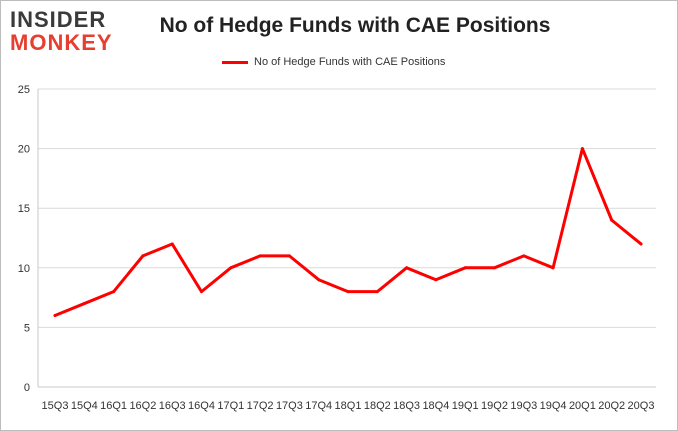  What do you see at coordinates (494, 406) in the screenshot?
I see `x-tick-label: 19Q2` at bounding box center [494, 406].